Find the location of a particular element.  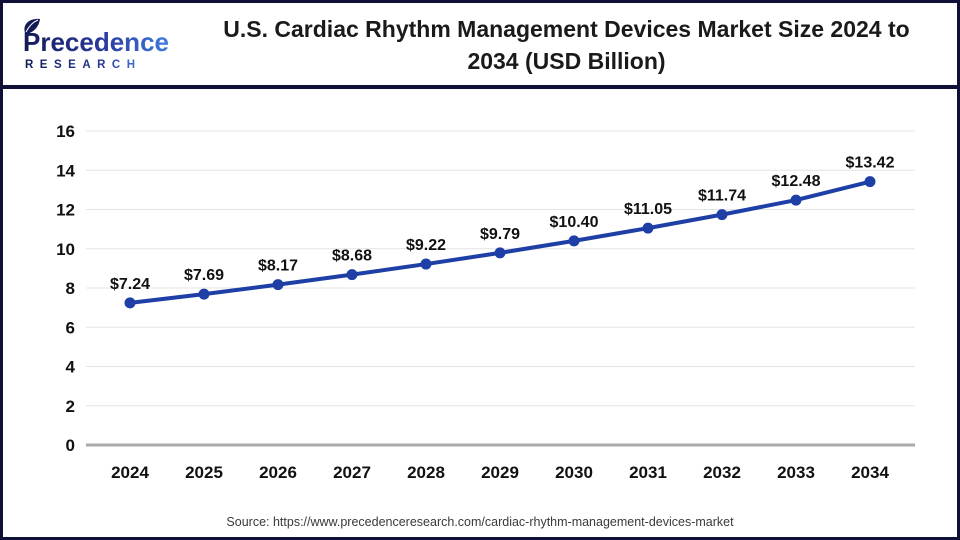

data-label: $11.74 is located at coordinates (722, 196).